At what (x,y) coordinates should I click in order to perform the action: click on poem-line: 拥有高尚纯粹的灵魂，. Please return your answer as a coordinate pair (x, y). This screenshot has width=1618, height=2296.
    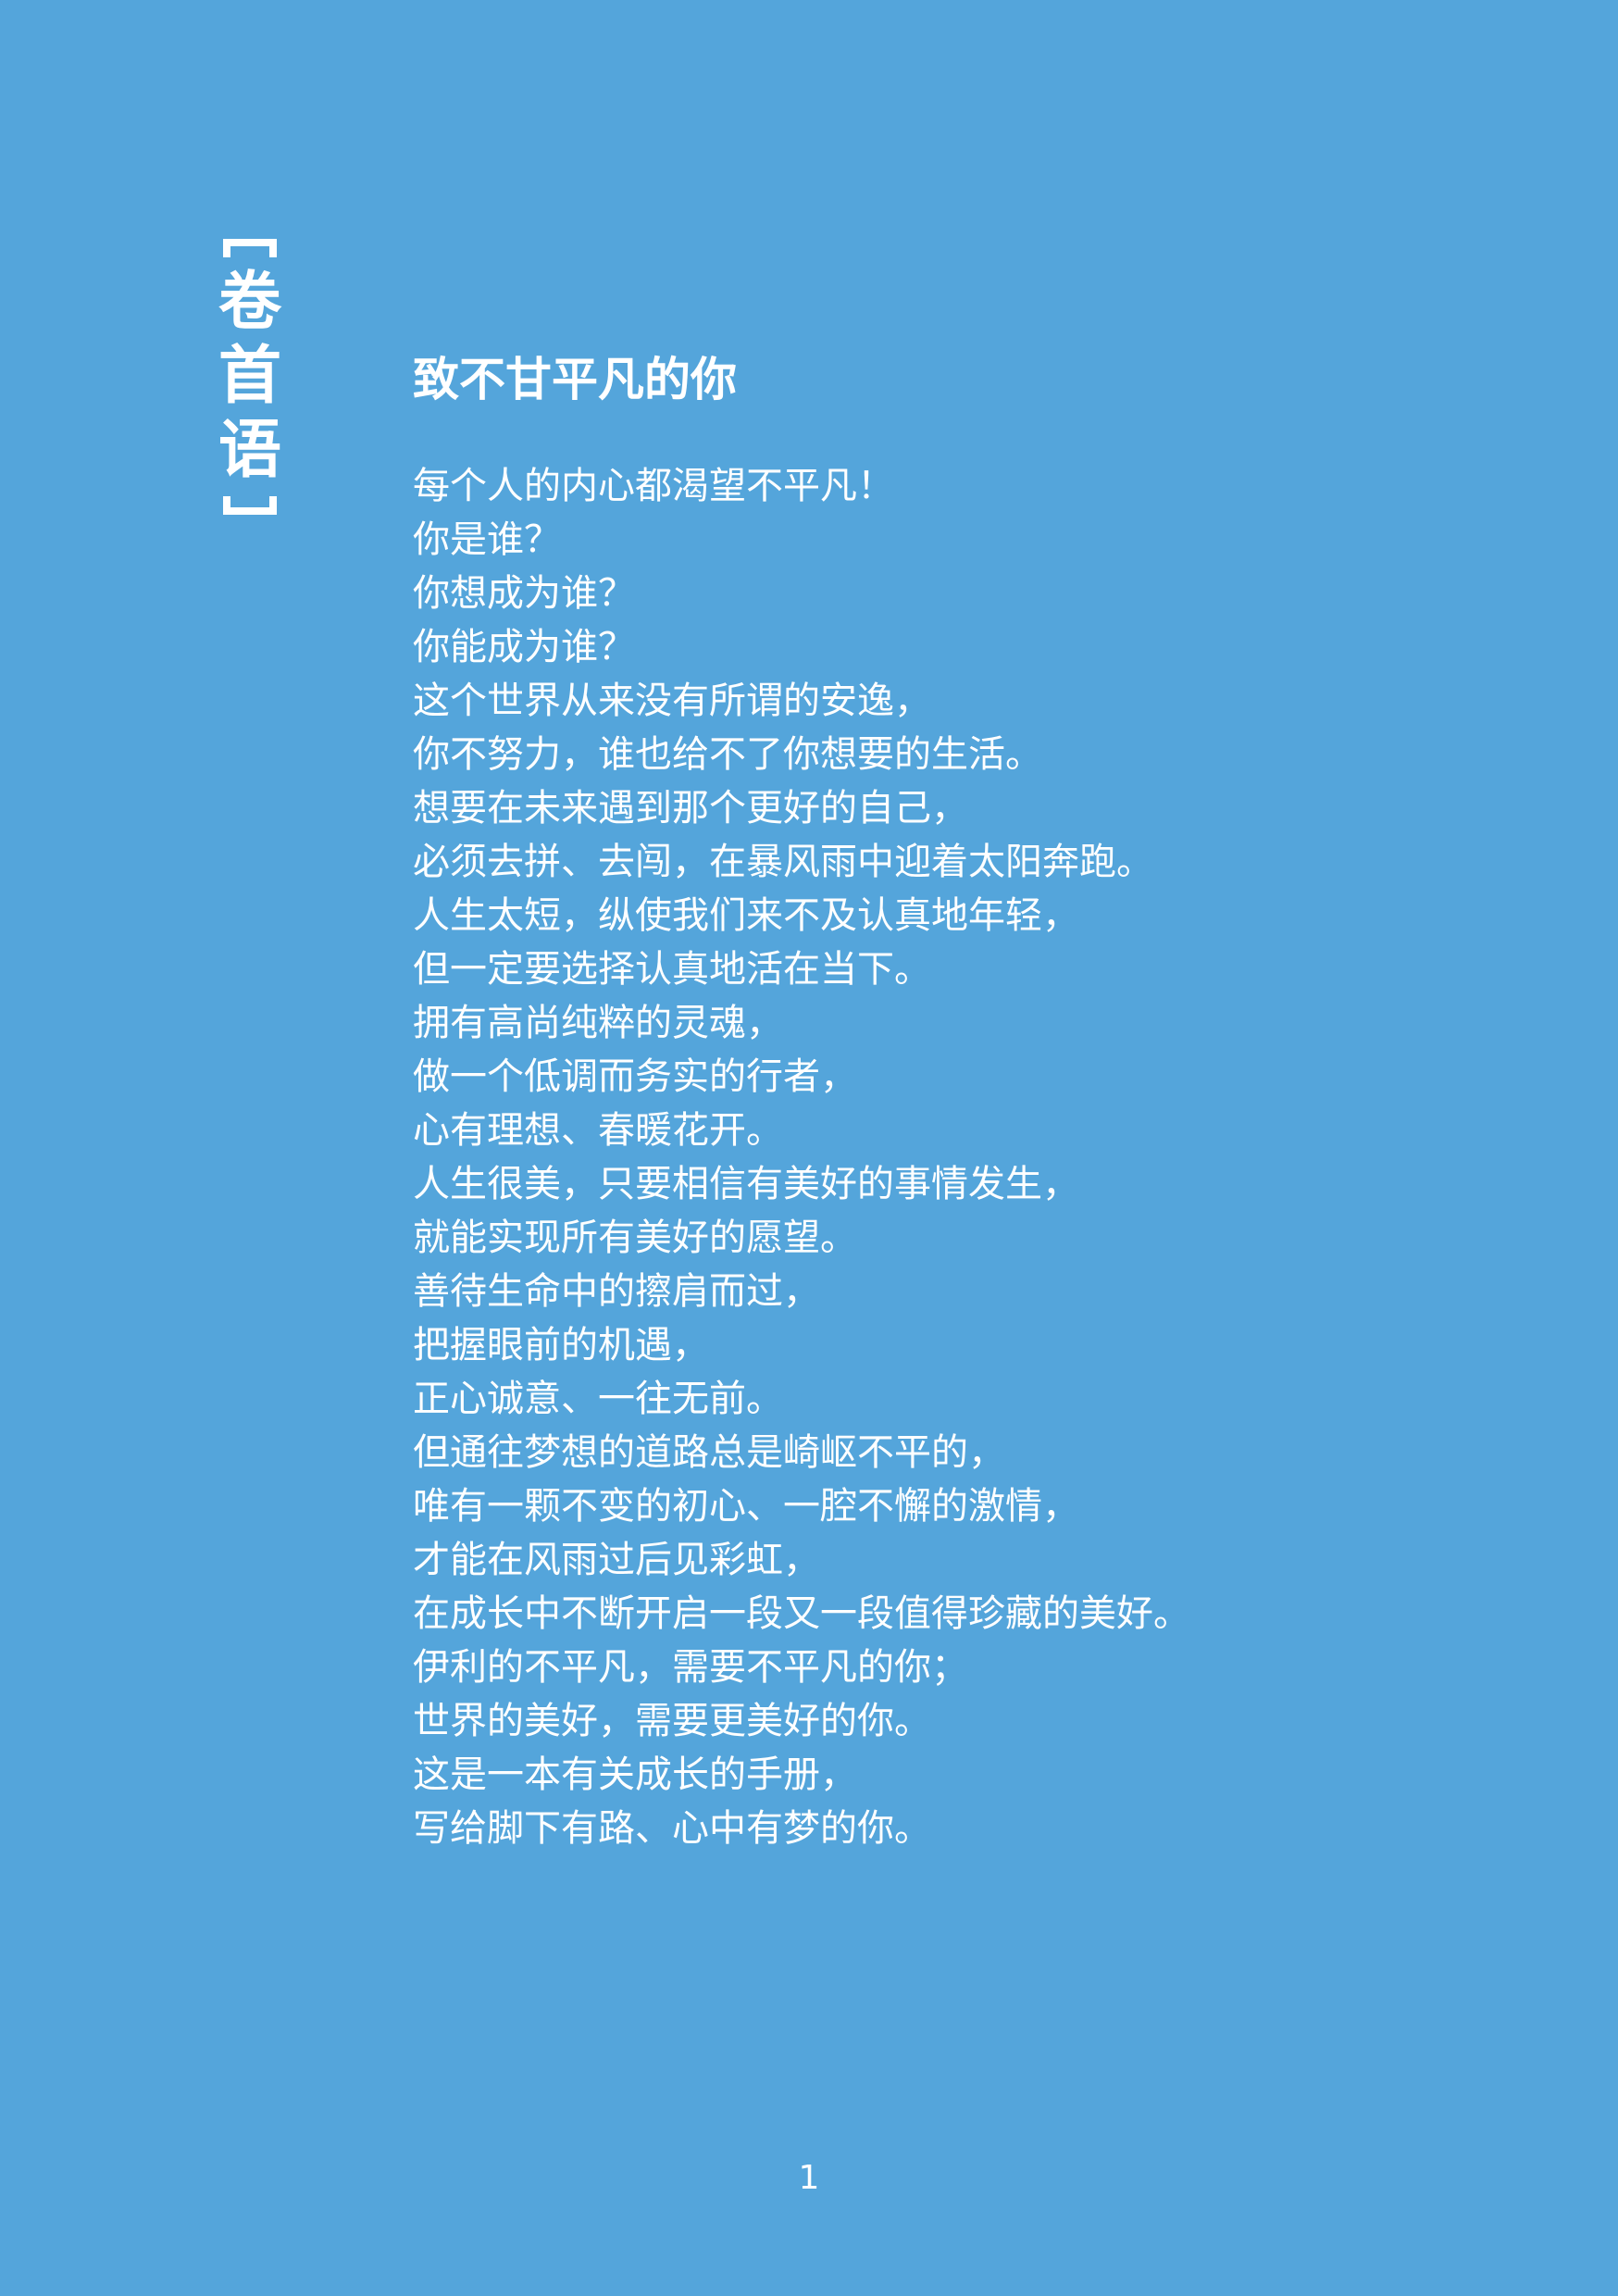
    Looking at the image, I should click on (598, 1023).